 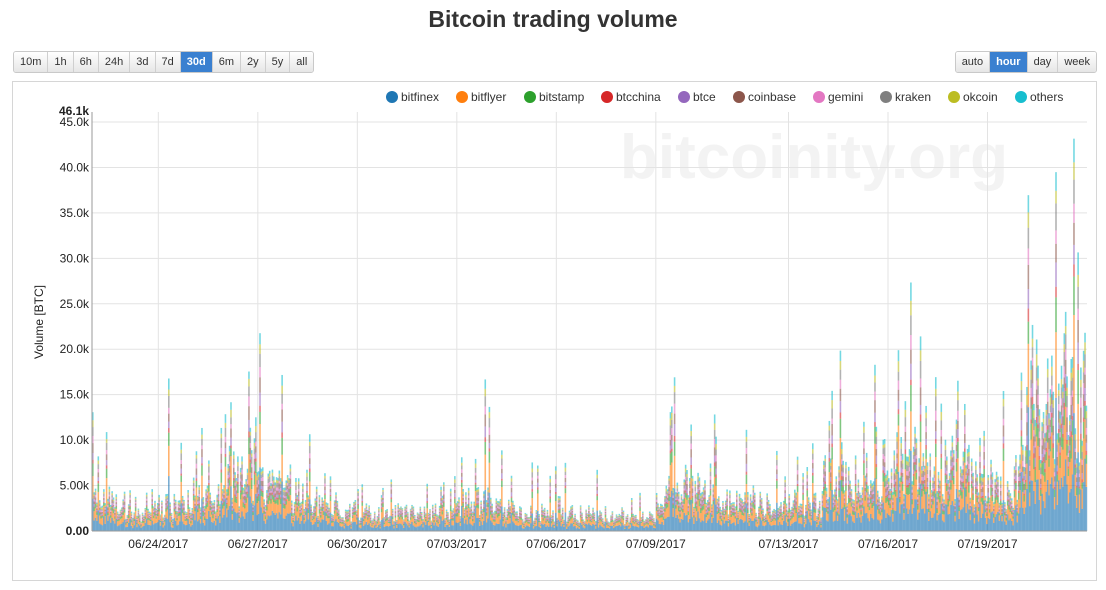 I want to click on range-10m-button: 10m, so click(x=31, y=62).